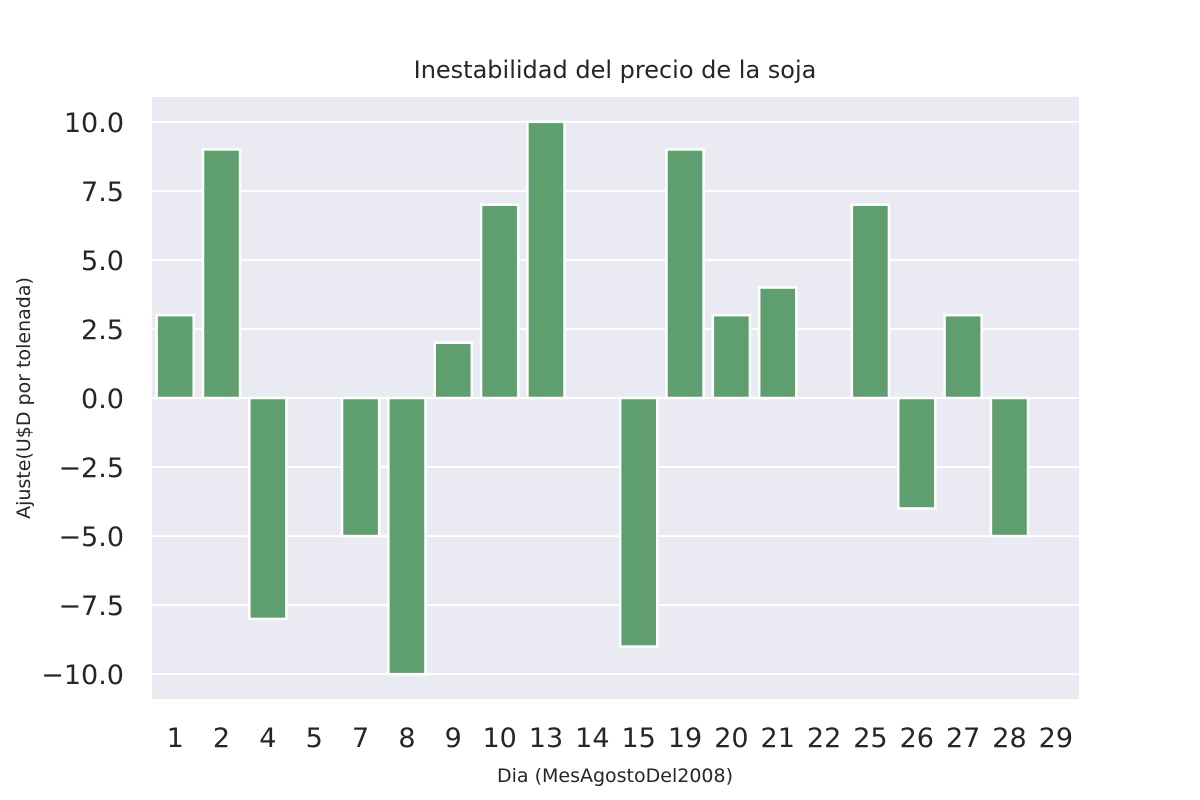 The height and width of the screenshot is (800, 1200). I want to click on x-tick-label: 10, so click(499, 738).